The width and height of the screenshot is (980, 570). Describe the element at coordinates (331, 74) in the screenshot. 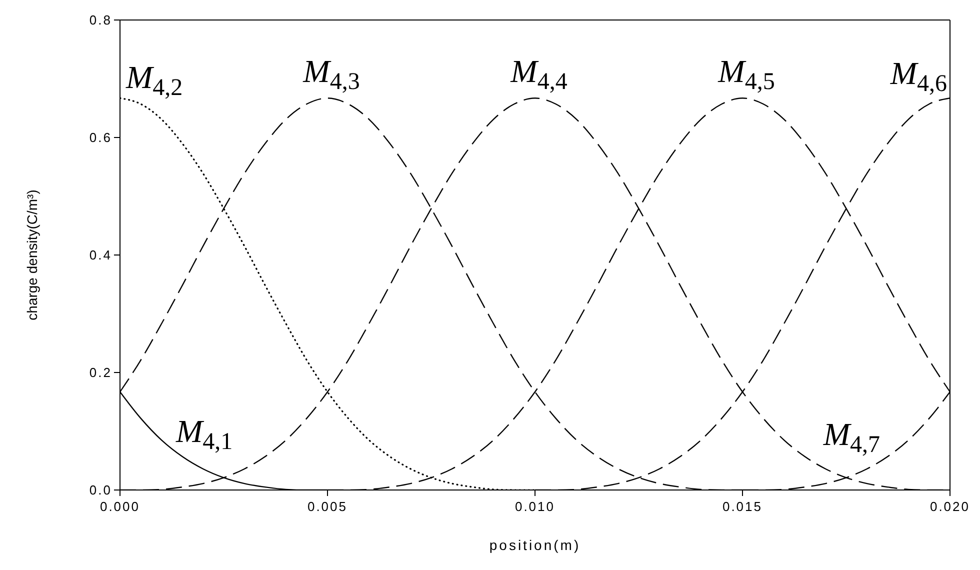

I see `series-label: M$_{4,3}$` at that location.